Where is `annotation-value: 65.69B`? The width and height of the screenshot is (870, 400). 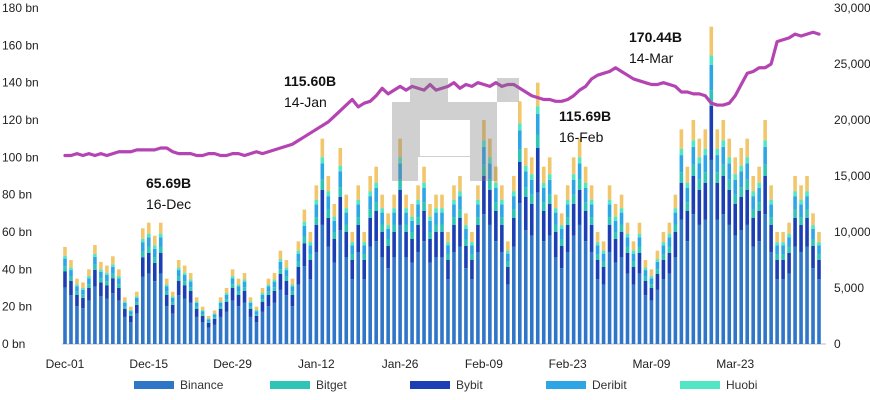
annotation-value: 65.69B is located at coordinates (168, 183).